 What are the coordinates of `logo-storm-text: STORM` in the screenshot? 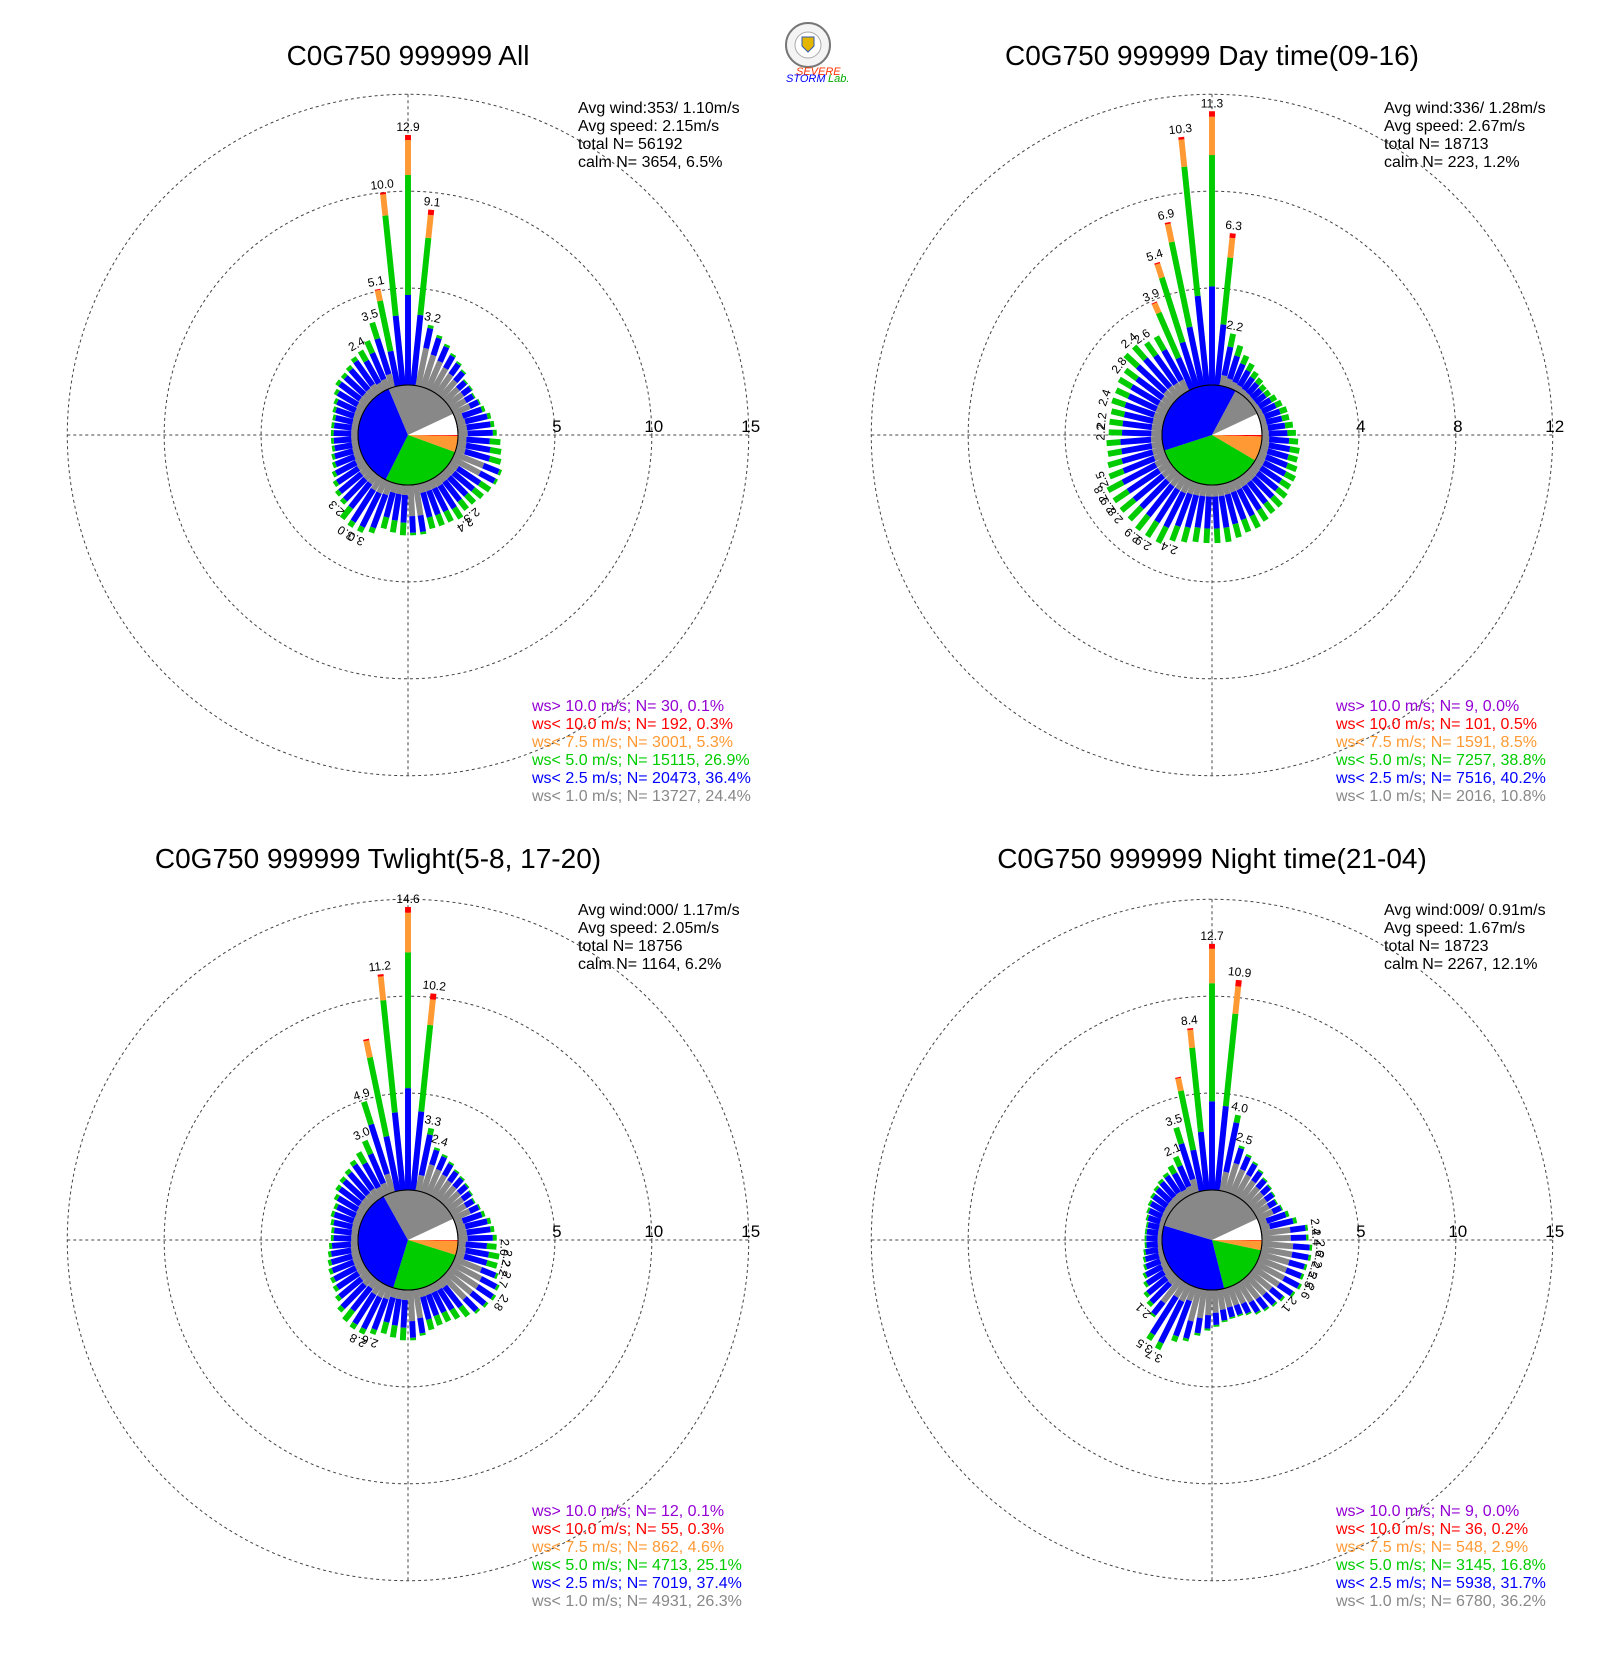 It's located at (806, 79).